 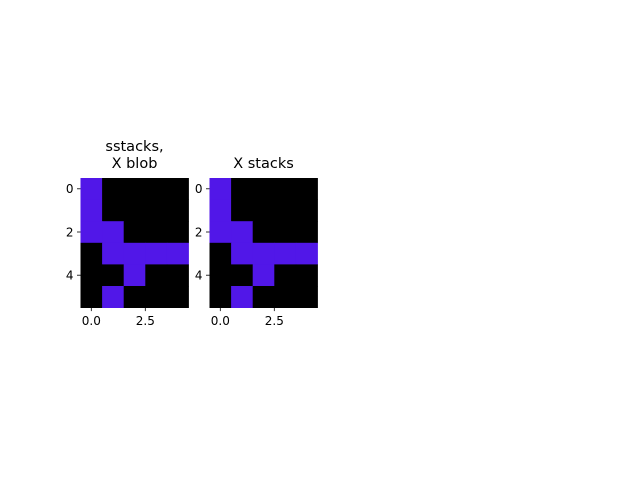 I want to click on panel-title-line-1: sstacks,, so click(x=134, y=147).